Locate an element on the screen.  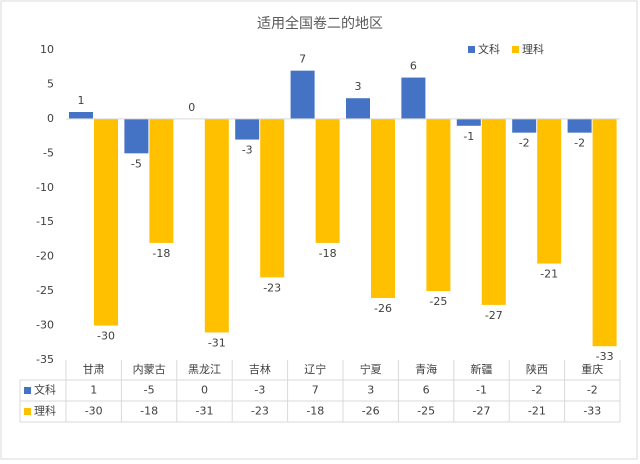
table-cell: -21 is located at coordinates (537, 411).